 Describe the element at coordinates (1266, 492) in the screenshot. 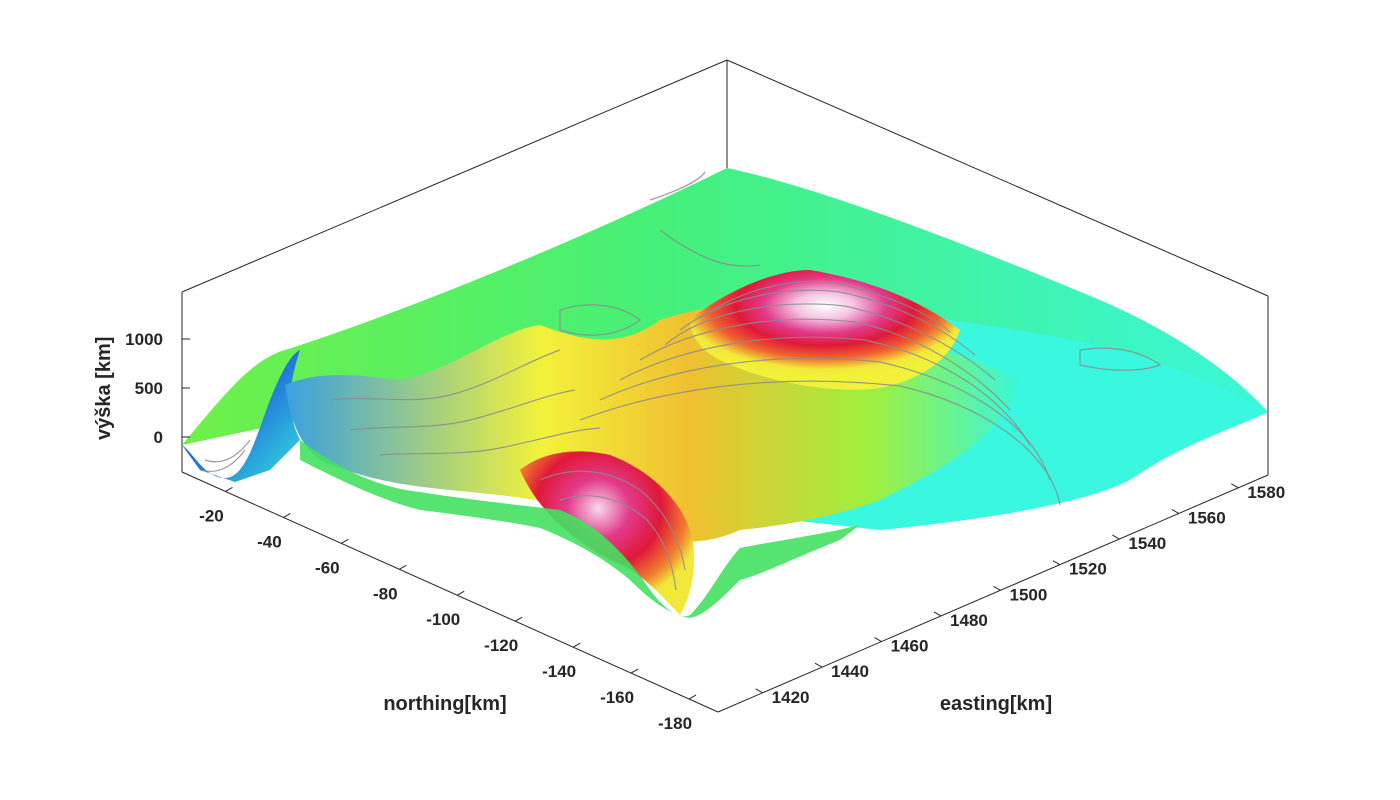

I see `x-tick-label: 1580` at that location.